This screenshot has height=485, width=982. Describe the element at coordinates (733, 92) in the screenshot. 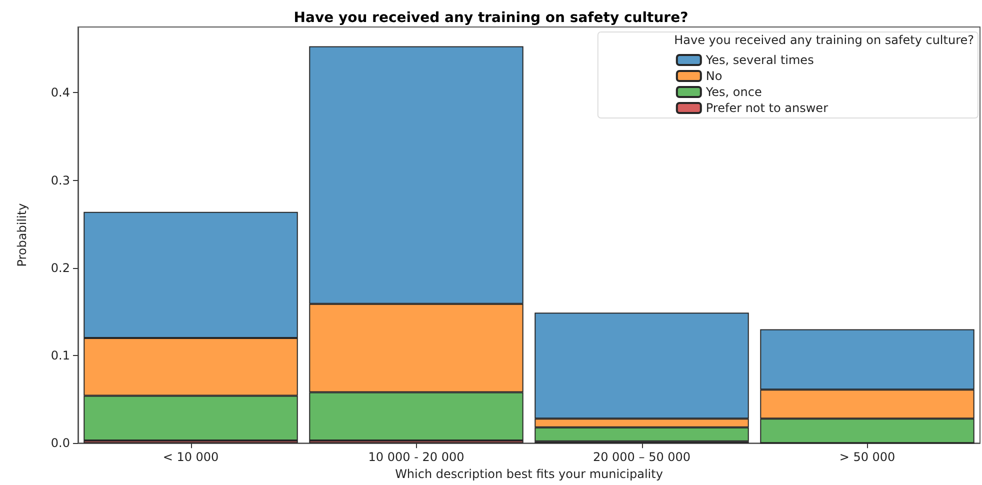

I see `legend-label: Yes, once` at that location.